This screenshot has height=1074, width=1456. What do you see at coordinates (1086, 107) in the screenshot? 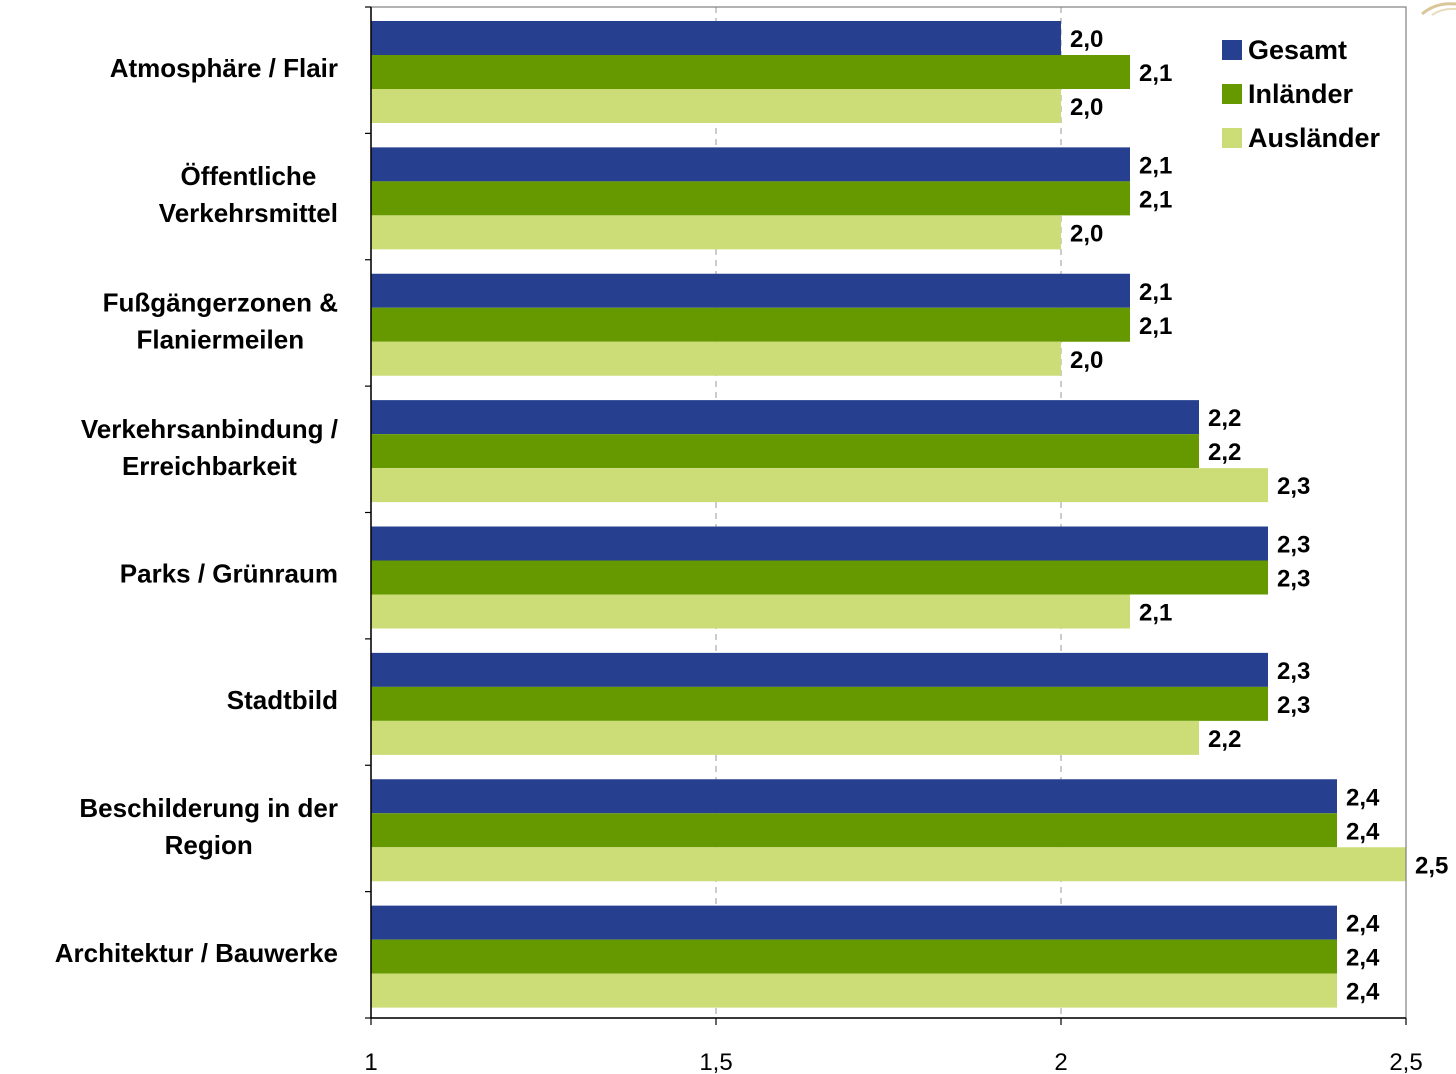
I see `value-label-ausländer-0: 2,0` at bounding box center [1086, 107].